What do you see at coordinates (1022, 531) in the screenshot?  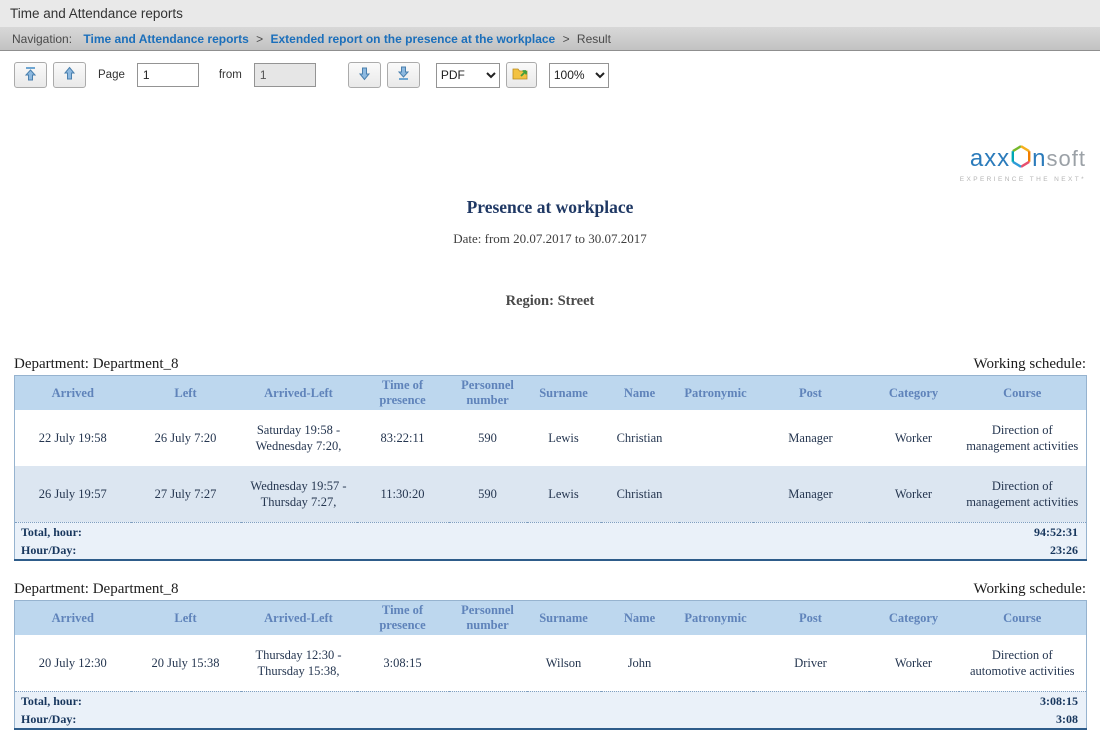 I see `total-value: 94:52:31` at bounding box center [1022, 531].